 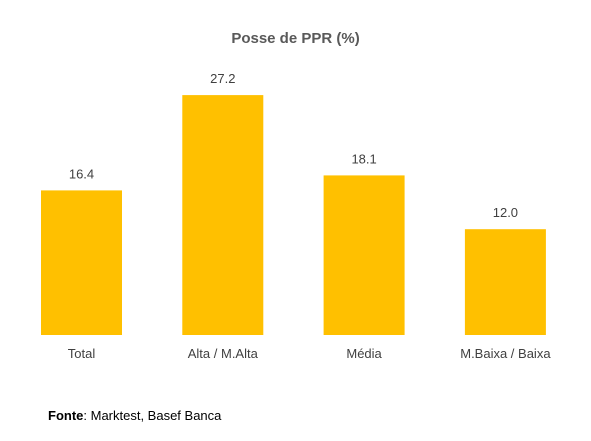 What do you see at coordinates (82, 353) in the screenshot?
I see `category-label-0: Total` at bounding box center [82, 353].